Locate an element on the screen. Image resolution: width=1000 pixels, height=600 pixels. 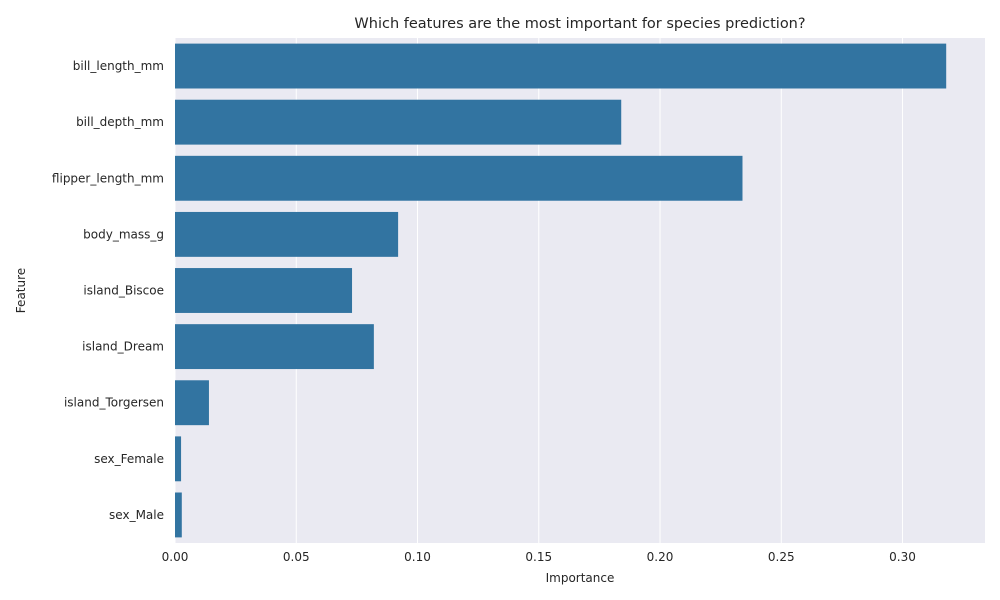
y-tick-label: flipper_length_mm is located at coordinates (108, 178).